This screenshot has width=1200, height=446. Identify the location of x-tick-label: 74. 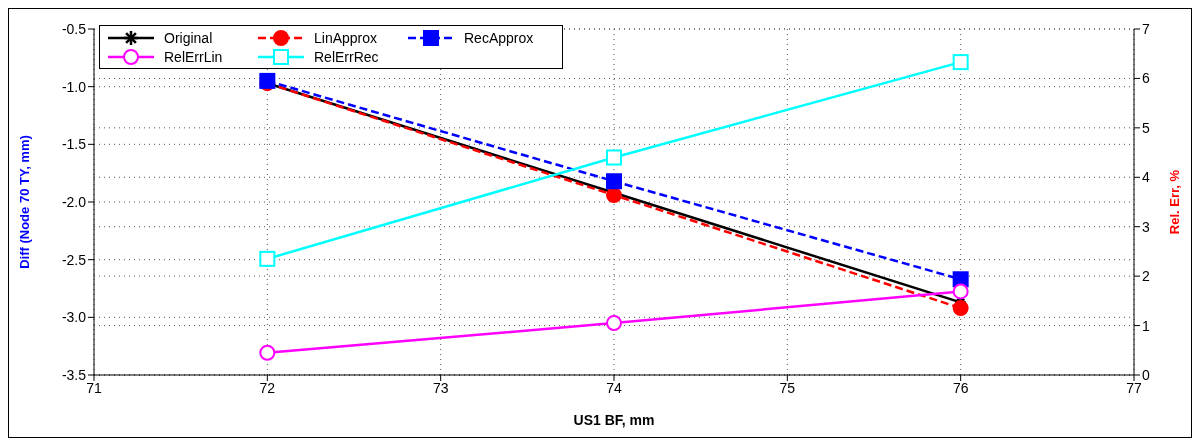
(614, 387).